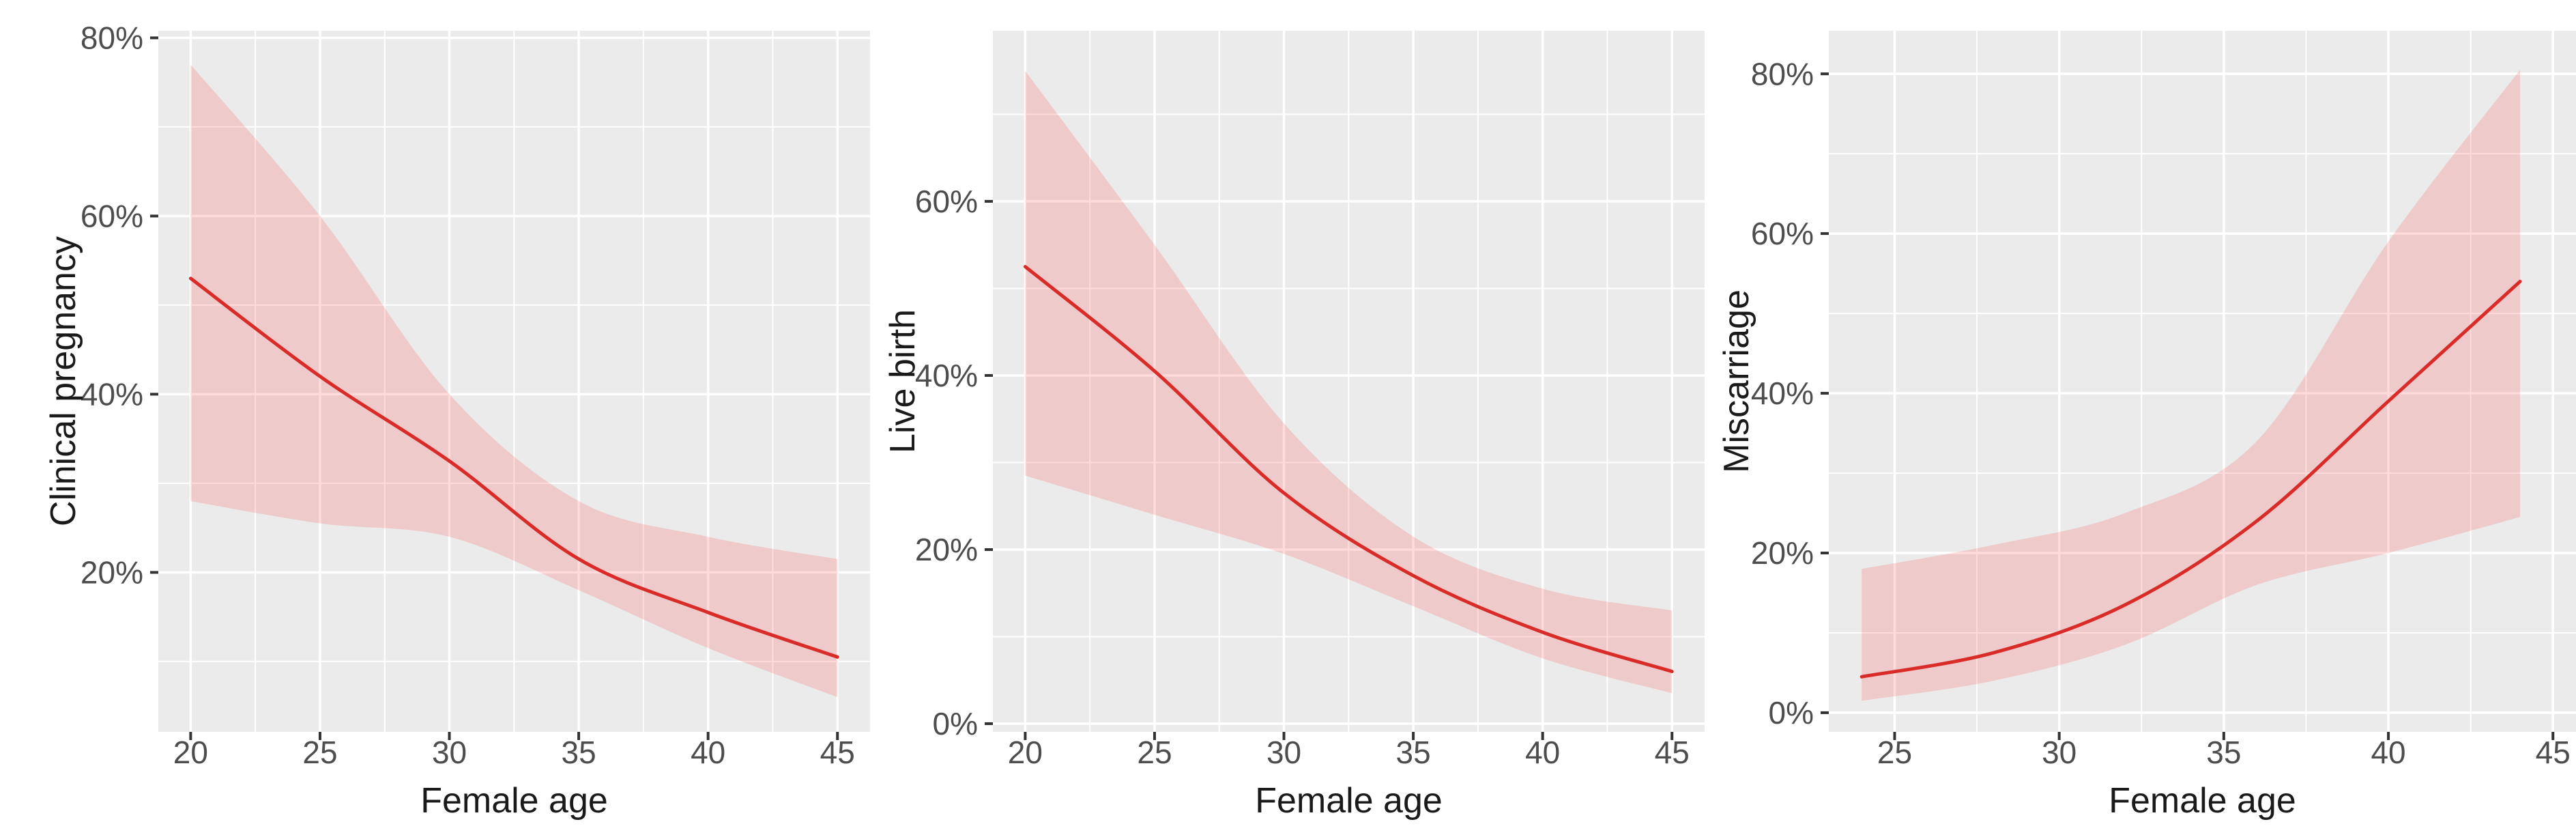  What do you see at coordinates (63, 381) in the screenshot?
I see `y-axis-title: Clinical pregnancy` at bounding box center [63, 381].